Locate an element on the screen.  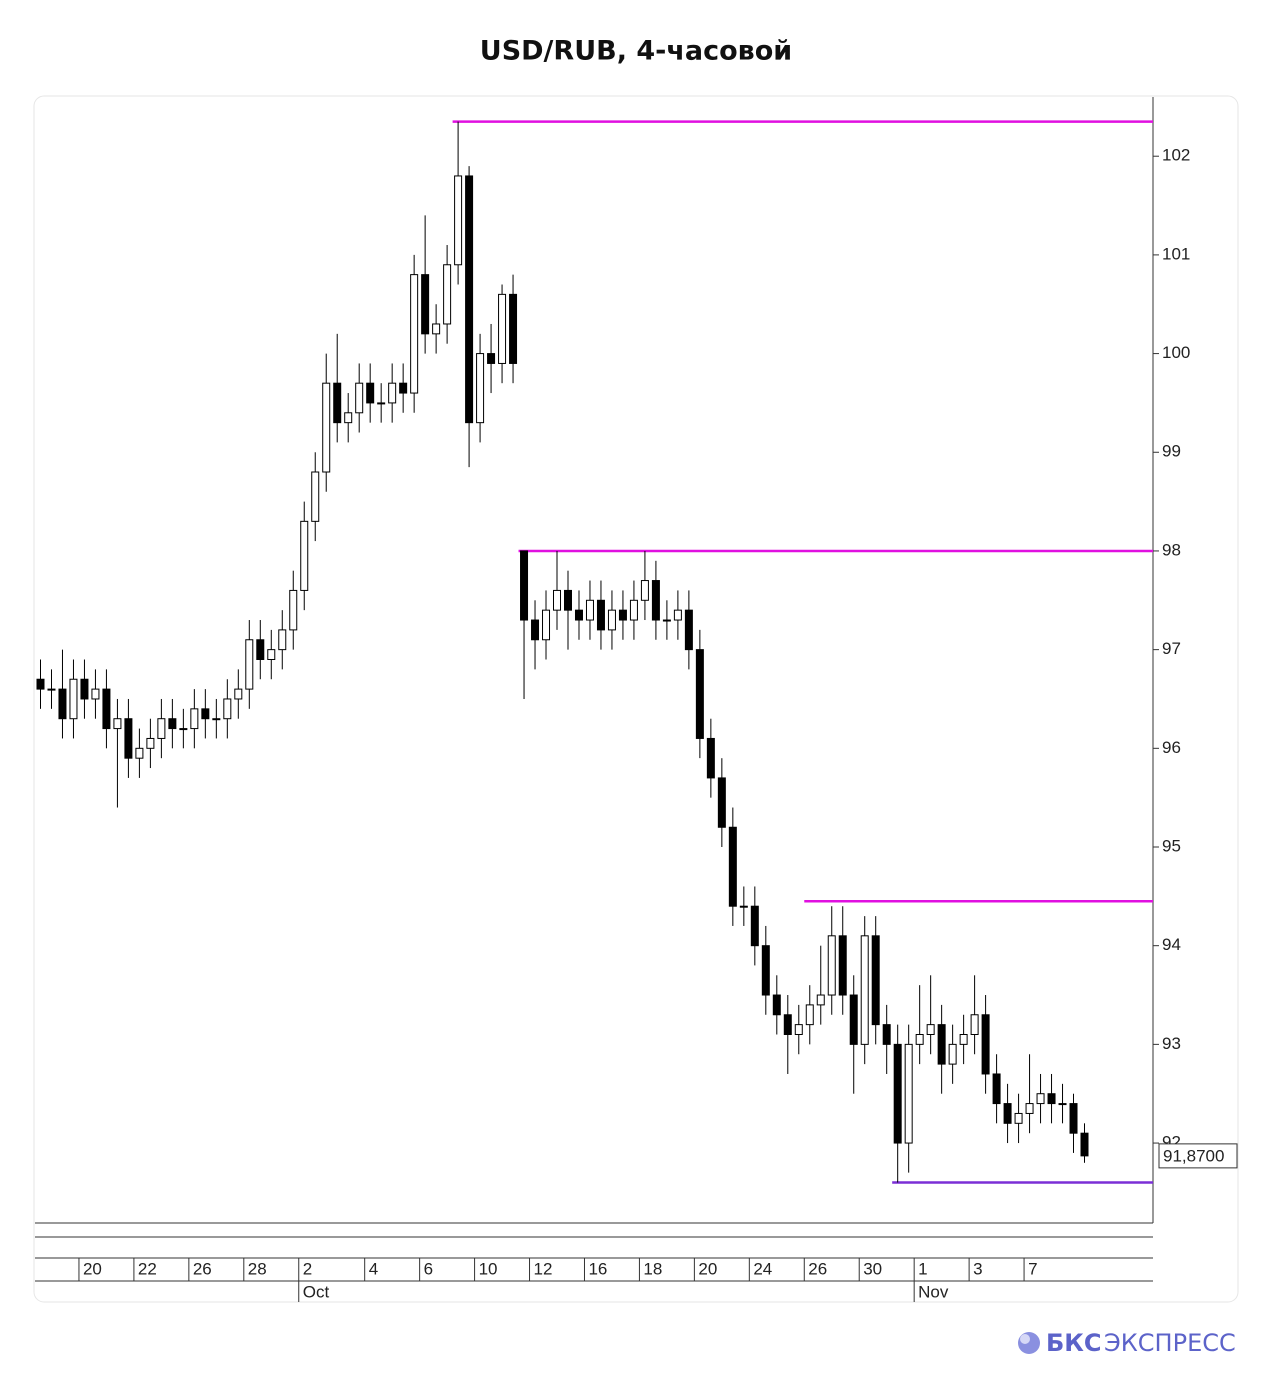
x-tick-label: 3 is located at coordinates (977, 1268).